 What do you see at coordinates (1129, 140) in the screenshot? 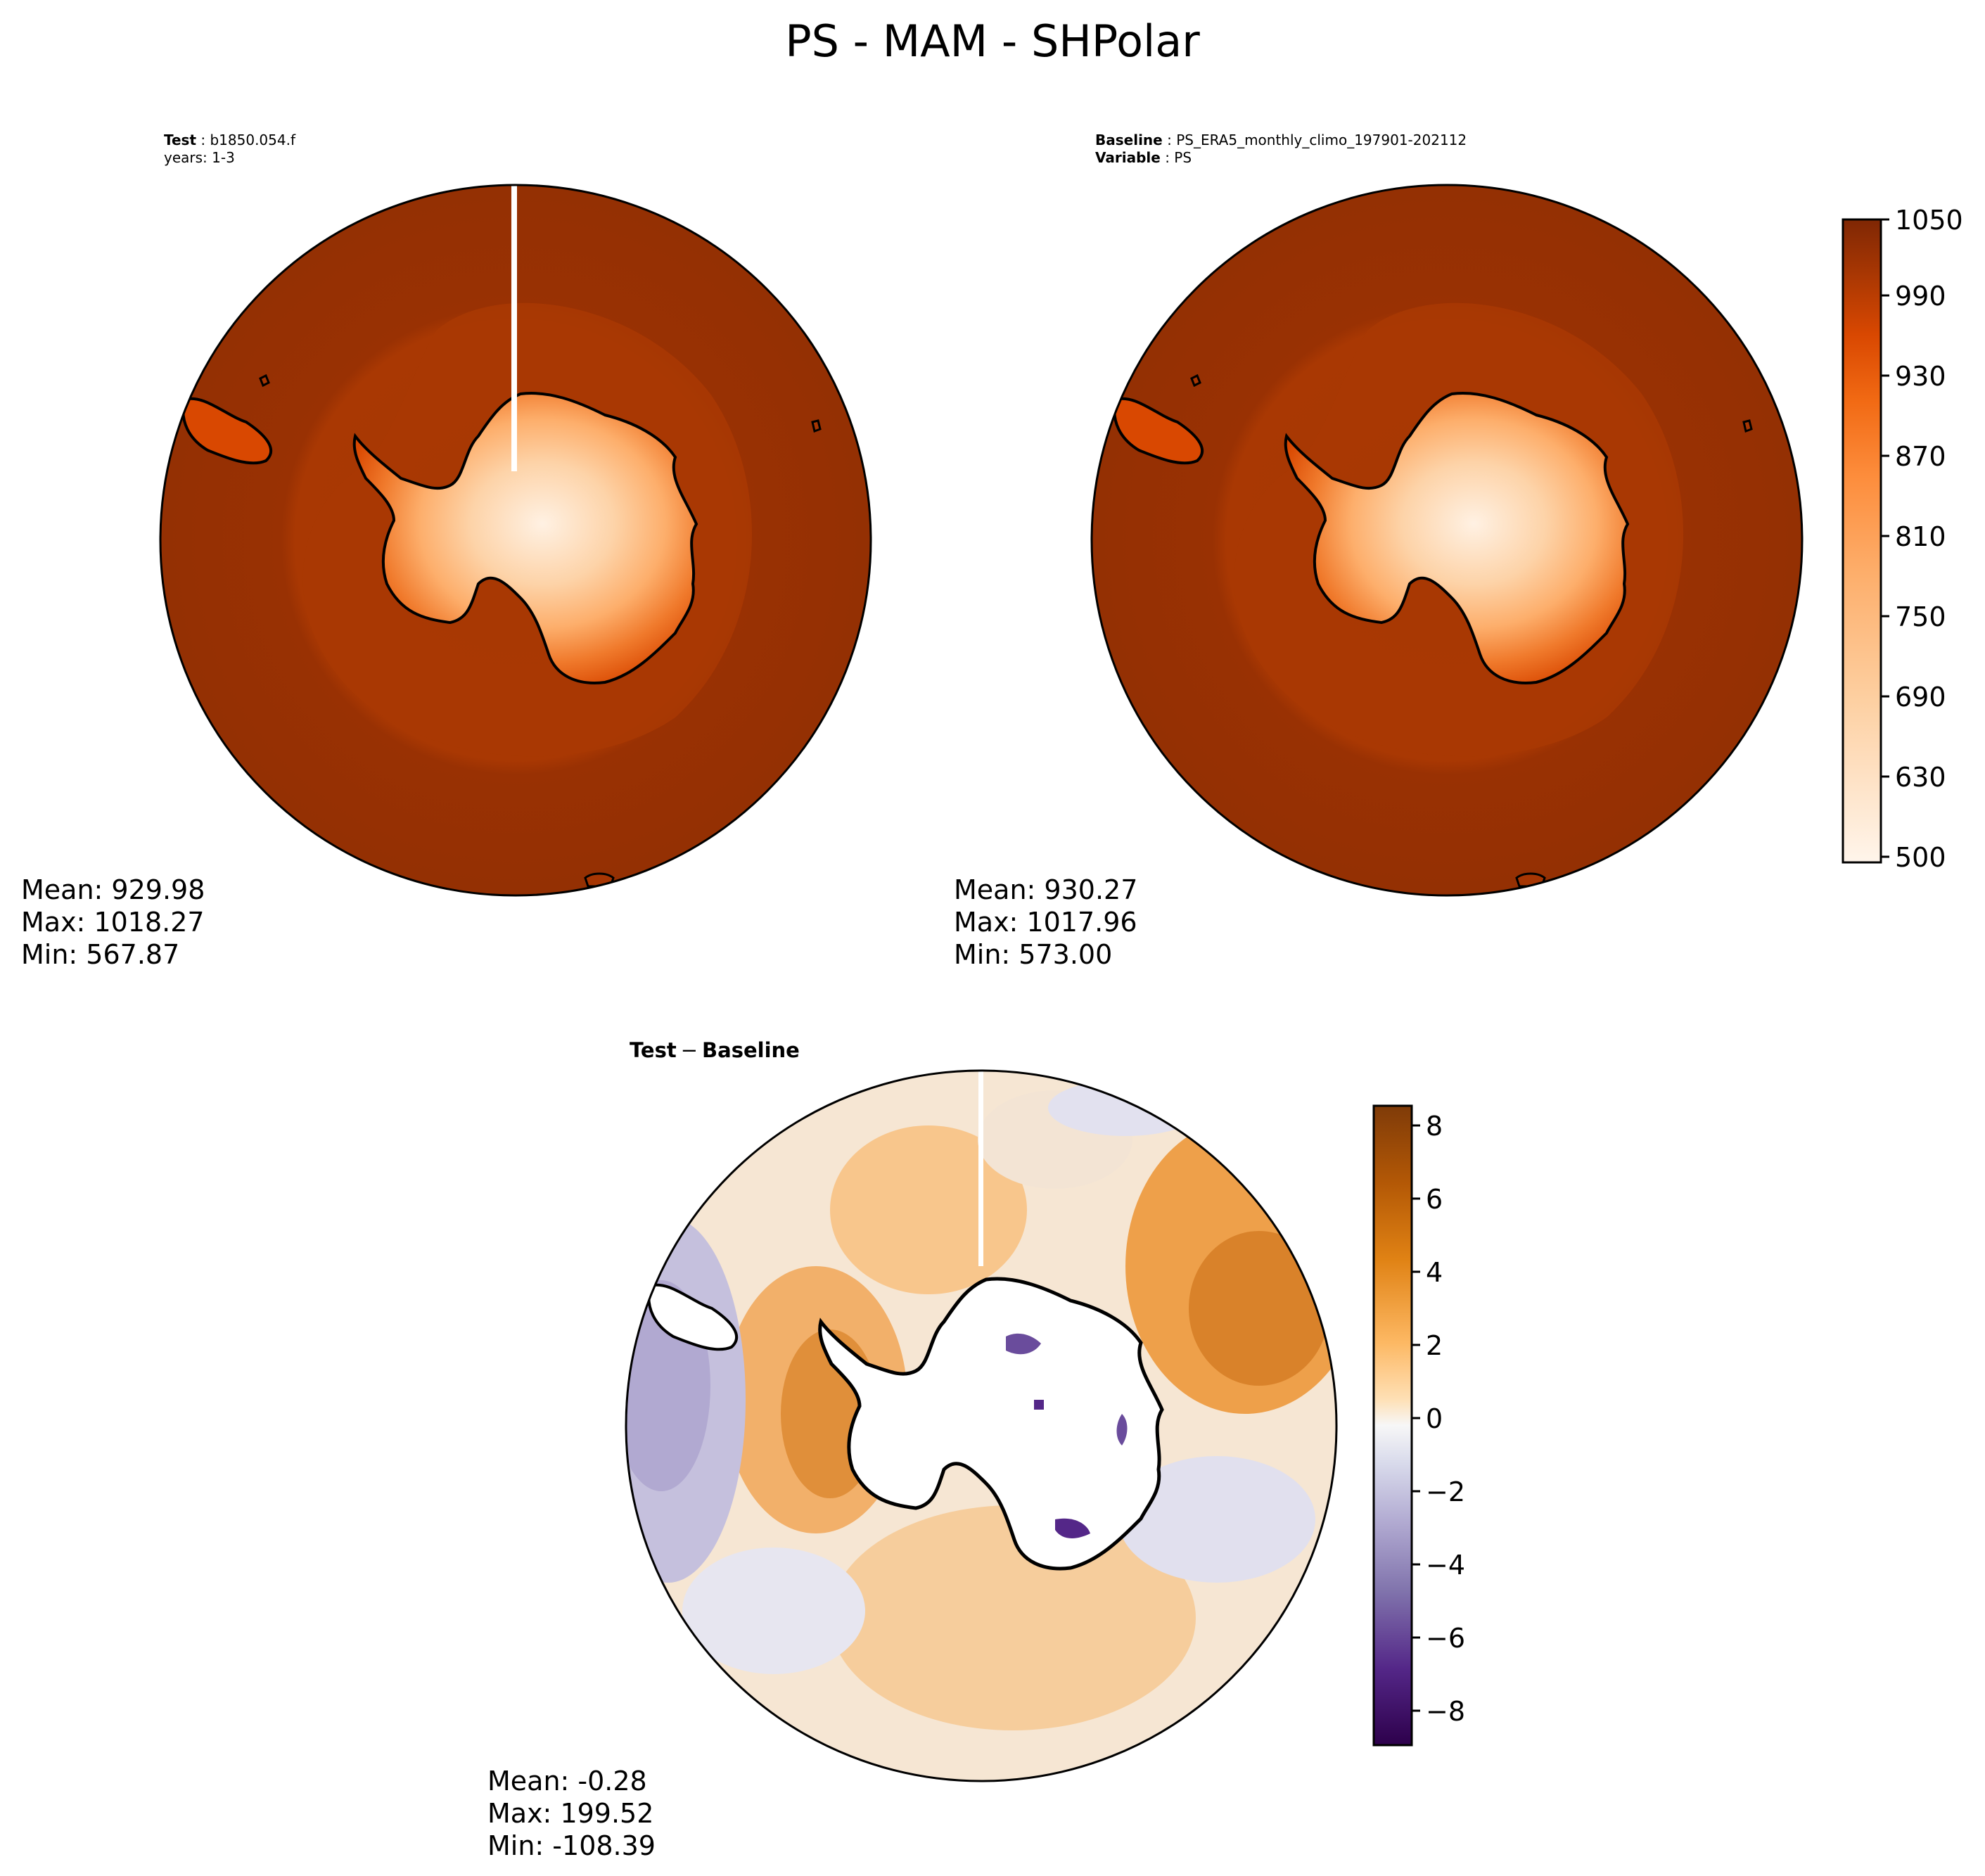
I see `baseline-label-key: Baseline` at bounding box center [1129, 140].